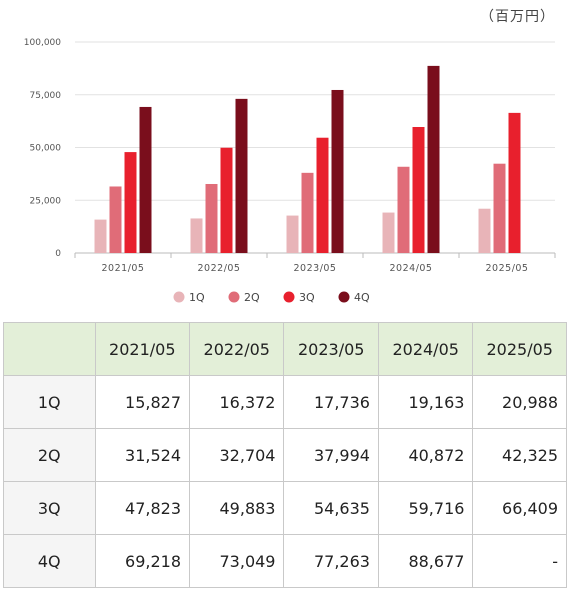 The width and height of the screenshot is (567, 593). I want to click on x-tick-label: 2025/05, so click(507, 268).